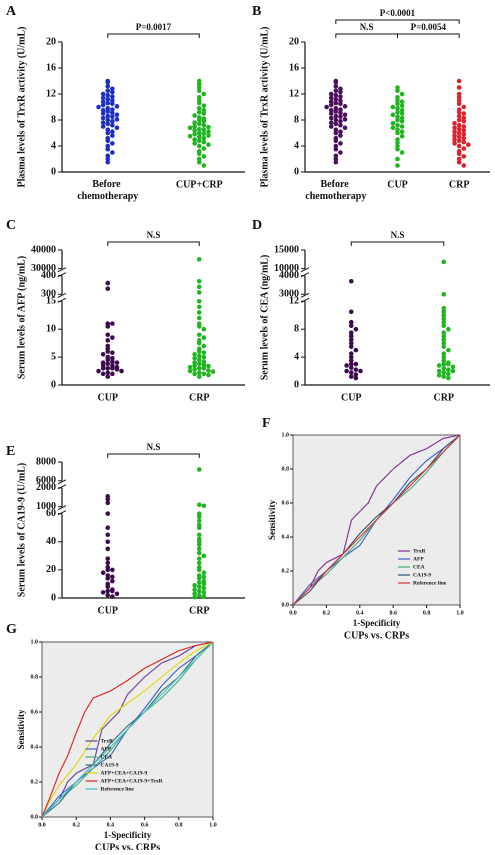  Describe the element at coordinates (11, 11) in the screenshot. I see `panel-label: A` at that location.